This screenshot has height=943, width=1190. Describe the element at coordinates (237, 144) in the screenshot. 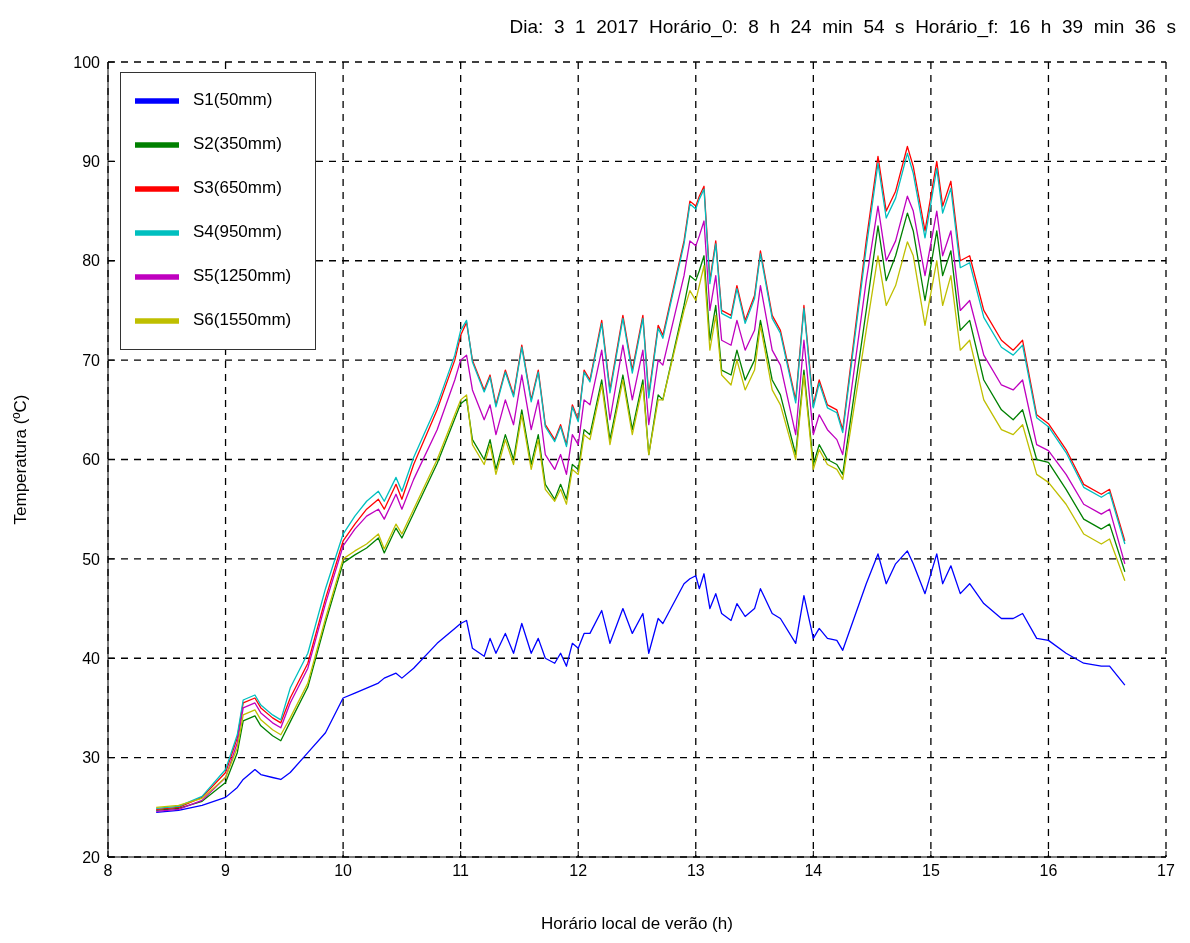

I see `legend-label: S2(350mm)` at that location.